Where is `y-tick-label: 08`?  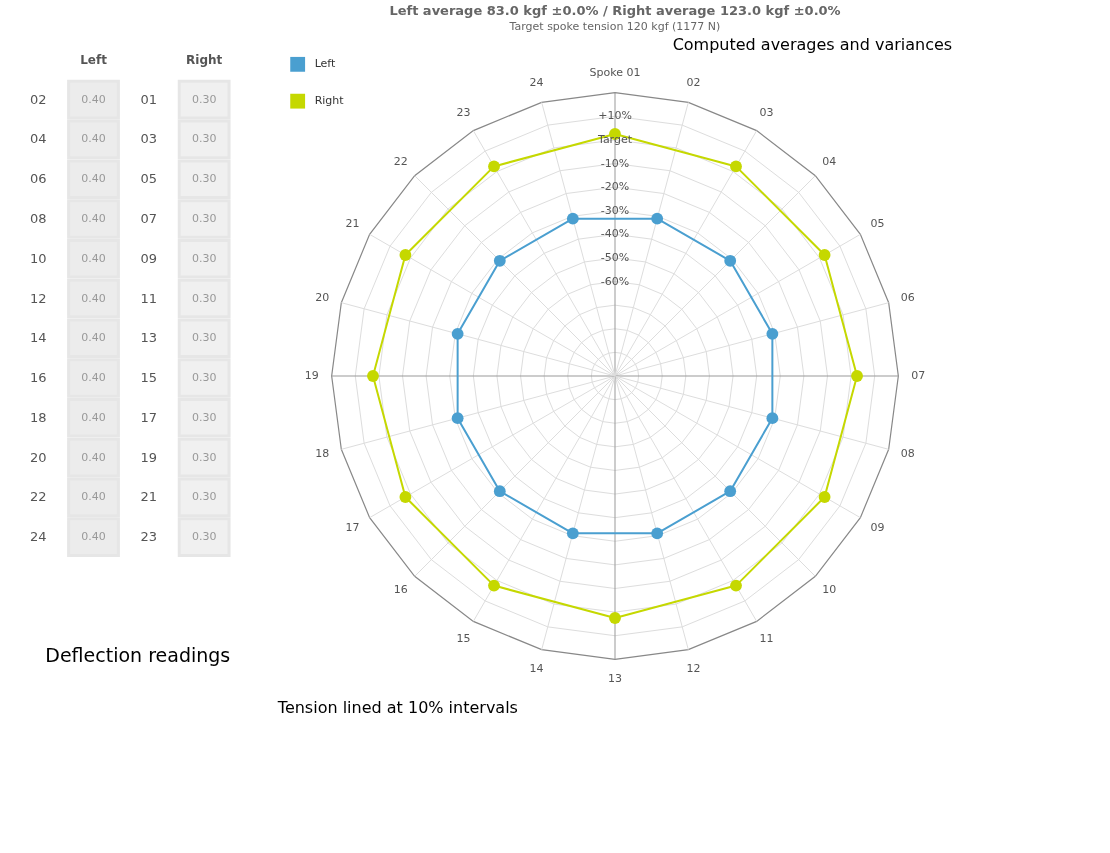
y-tick-label: 08 is located at coordinates (38, 218).